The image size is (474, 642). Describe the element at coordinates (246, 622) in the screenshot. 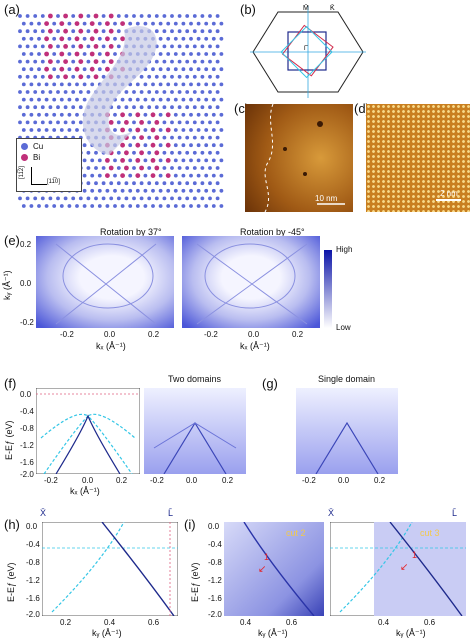

I see `i-xtick-0: 0.4` at that location.